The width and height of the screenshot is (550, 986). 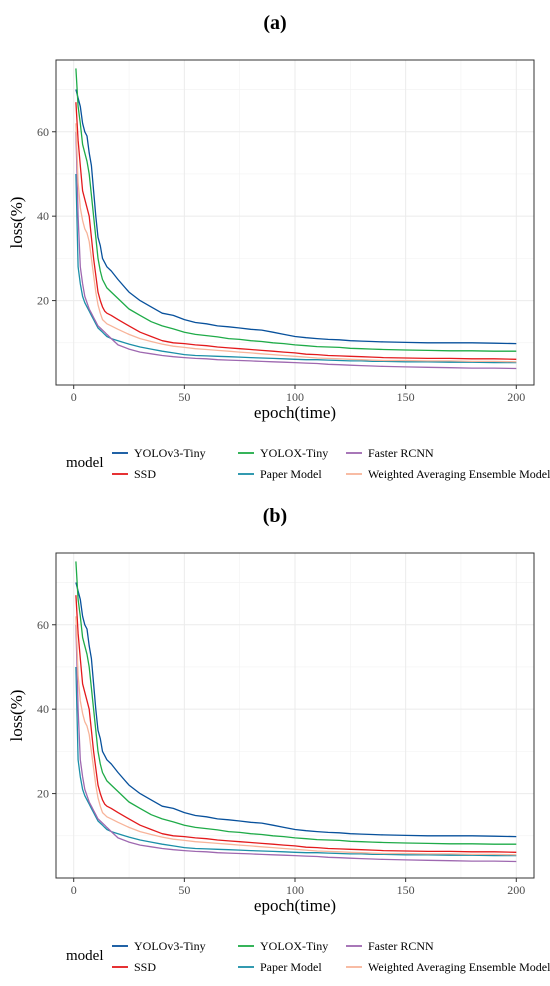 I want to click on panel-label-a: (a), so click(x=275, y=23).